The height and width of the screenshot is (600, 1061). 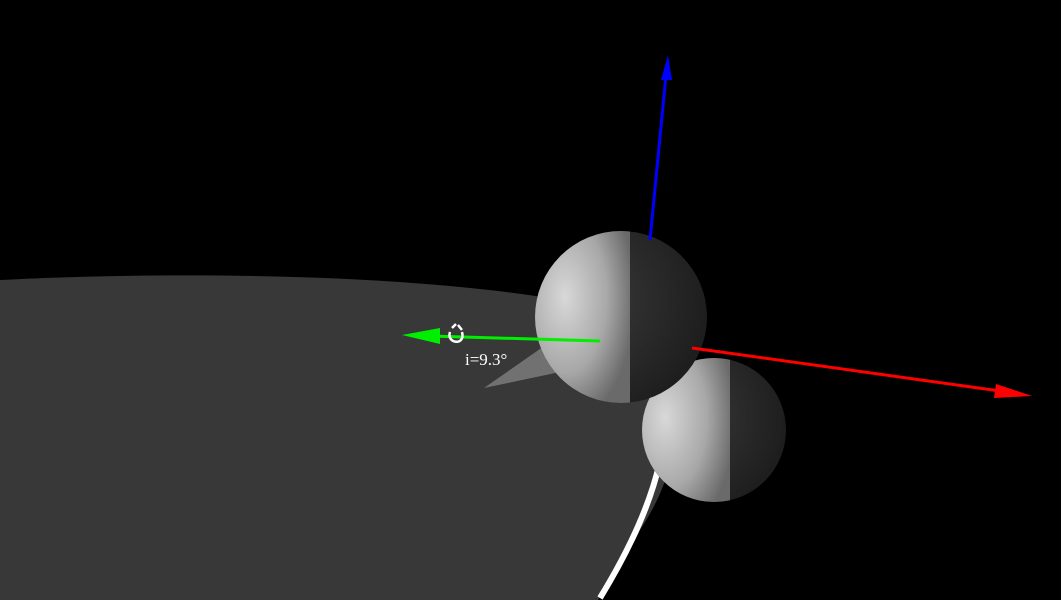 I want to click on inclination-label: i=9.3°, so click(x=486, y=359).